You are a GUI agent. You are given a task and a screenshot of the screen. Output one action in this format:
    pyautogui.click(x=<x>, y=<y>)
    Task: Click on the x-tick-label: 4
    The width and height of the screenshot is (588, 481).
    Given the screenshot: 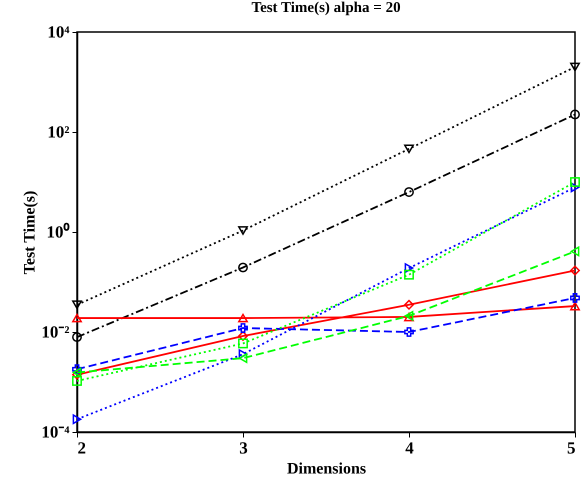 What is the action you would take?
    pyautogui.click(x=409, y=448)
    